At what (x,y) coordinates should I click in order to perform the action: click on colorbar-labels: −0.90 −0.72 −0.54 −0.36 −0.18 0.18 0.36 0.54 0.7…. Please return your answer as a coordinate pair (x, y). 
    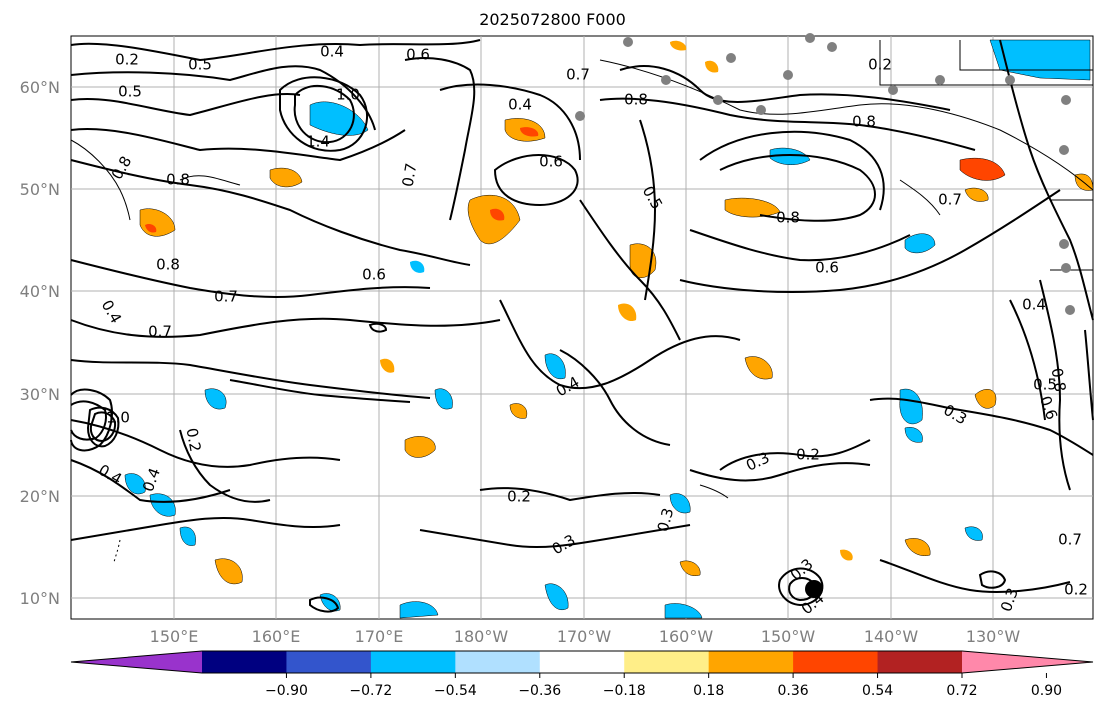
    Looking at the image, I should click on (663, 686).